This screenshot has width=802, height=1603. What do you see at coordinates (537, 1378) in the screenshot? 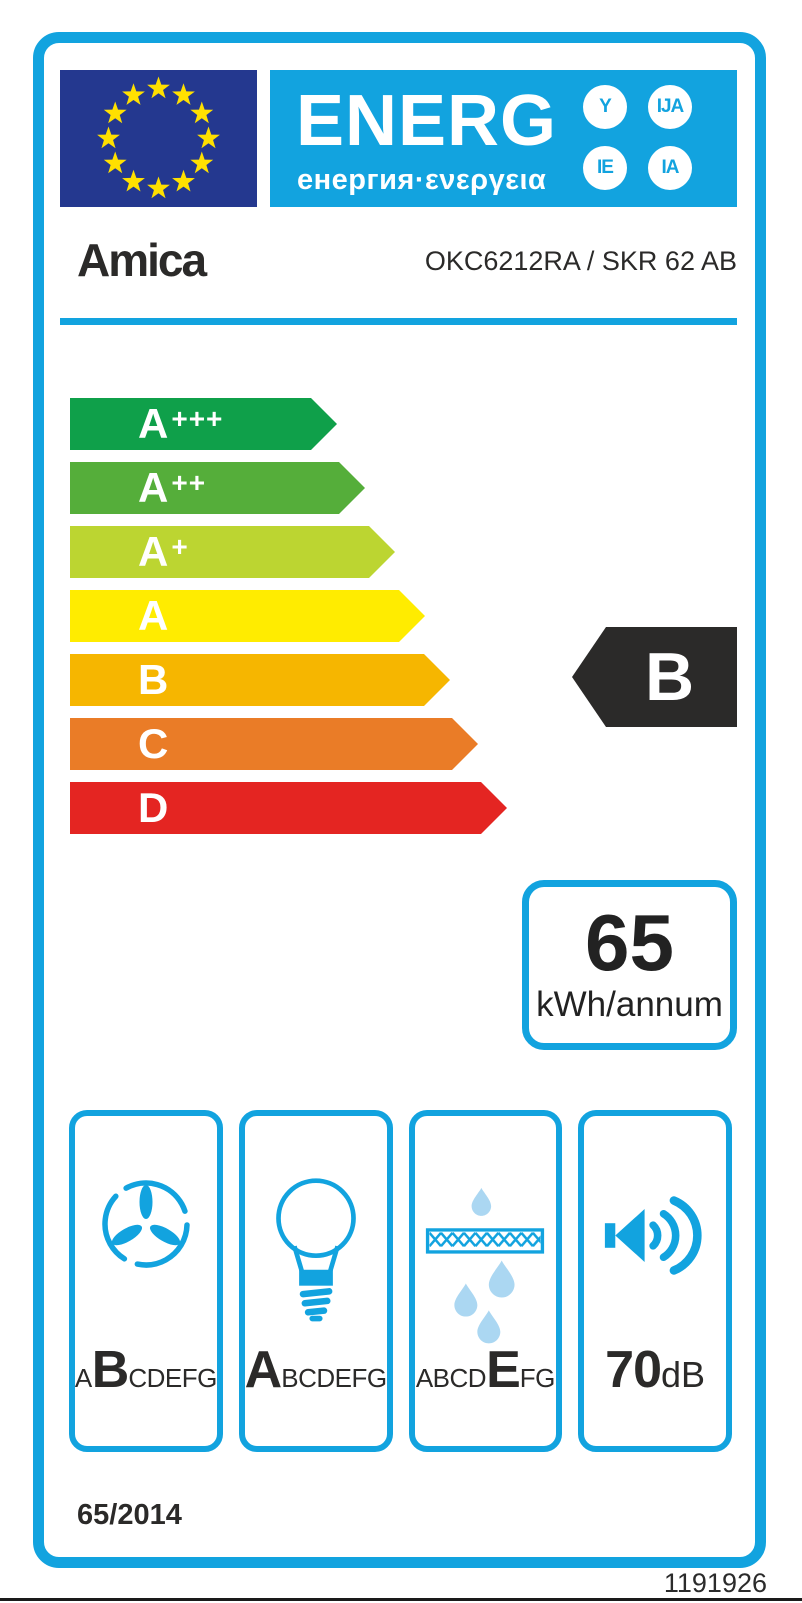
I see `grade-post: FG` at bounding box center [537, 1378].